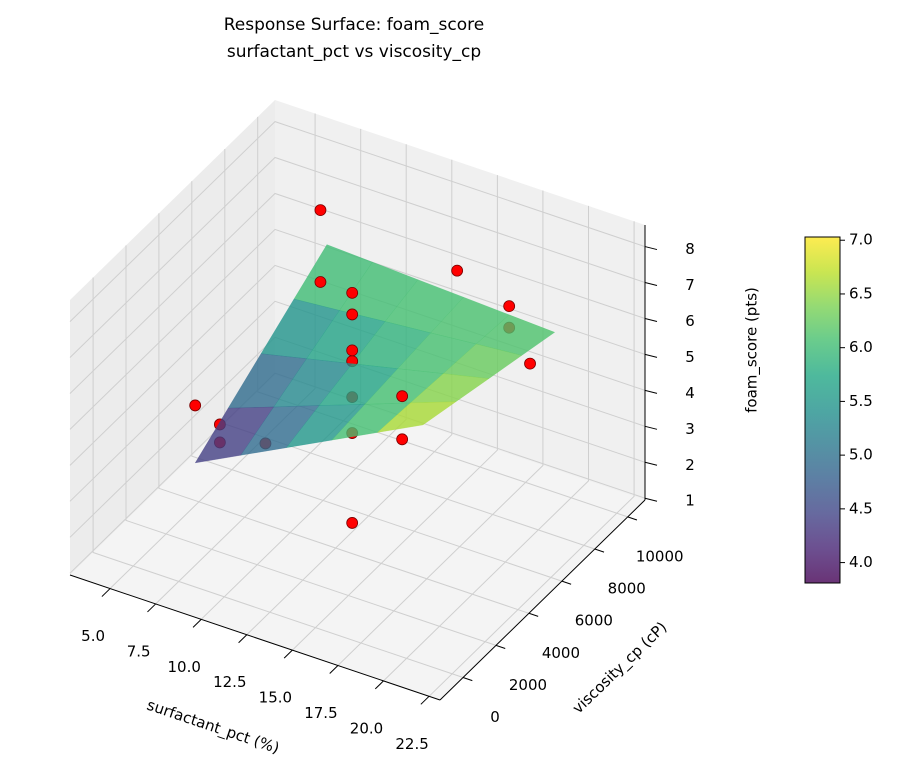 The height and width of the screenshot is (771, 902). What do you see at coordinates (690, 393) in the screenshot?
I see `z-tick-label: 4` at bounding box center [690, 393].